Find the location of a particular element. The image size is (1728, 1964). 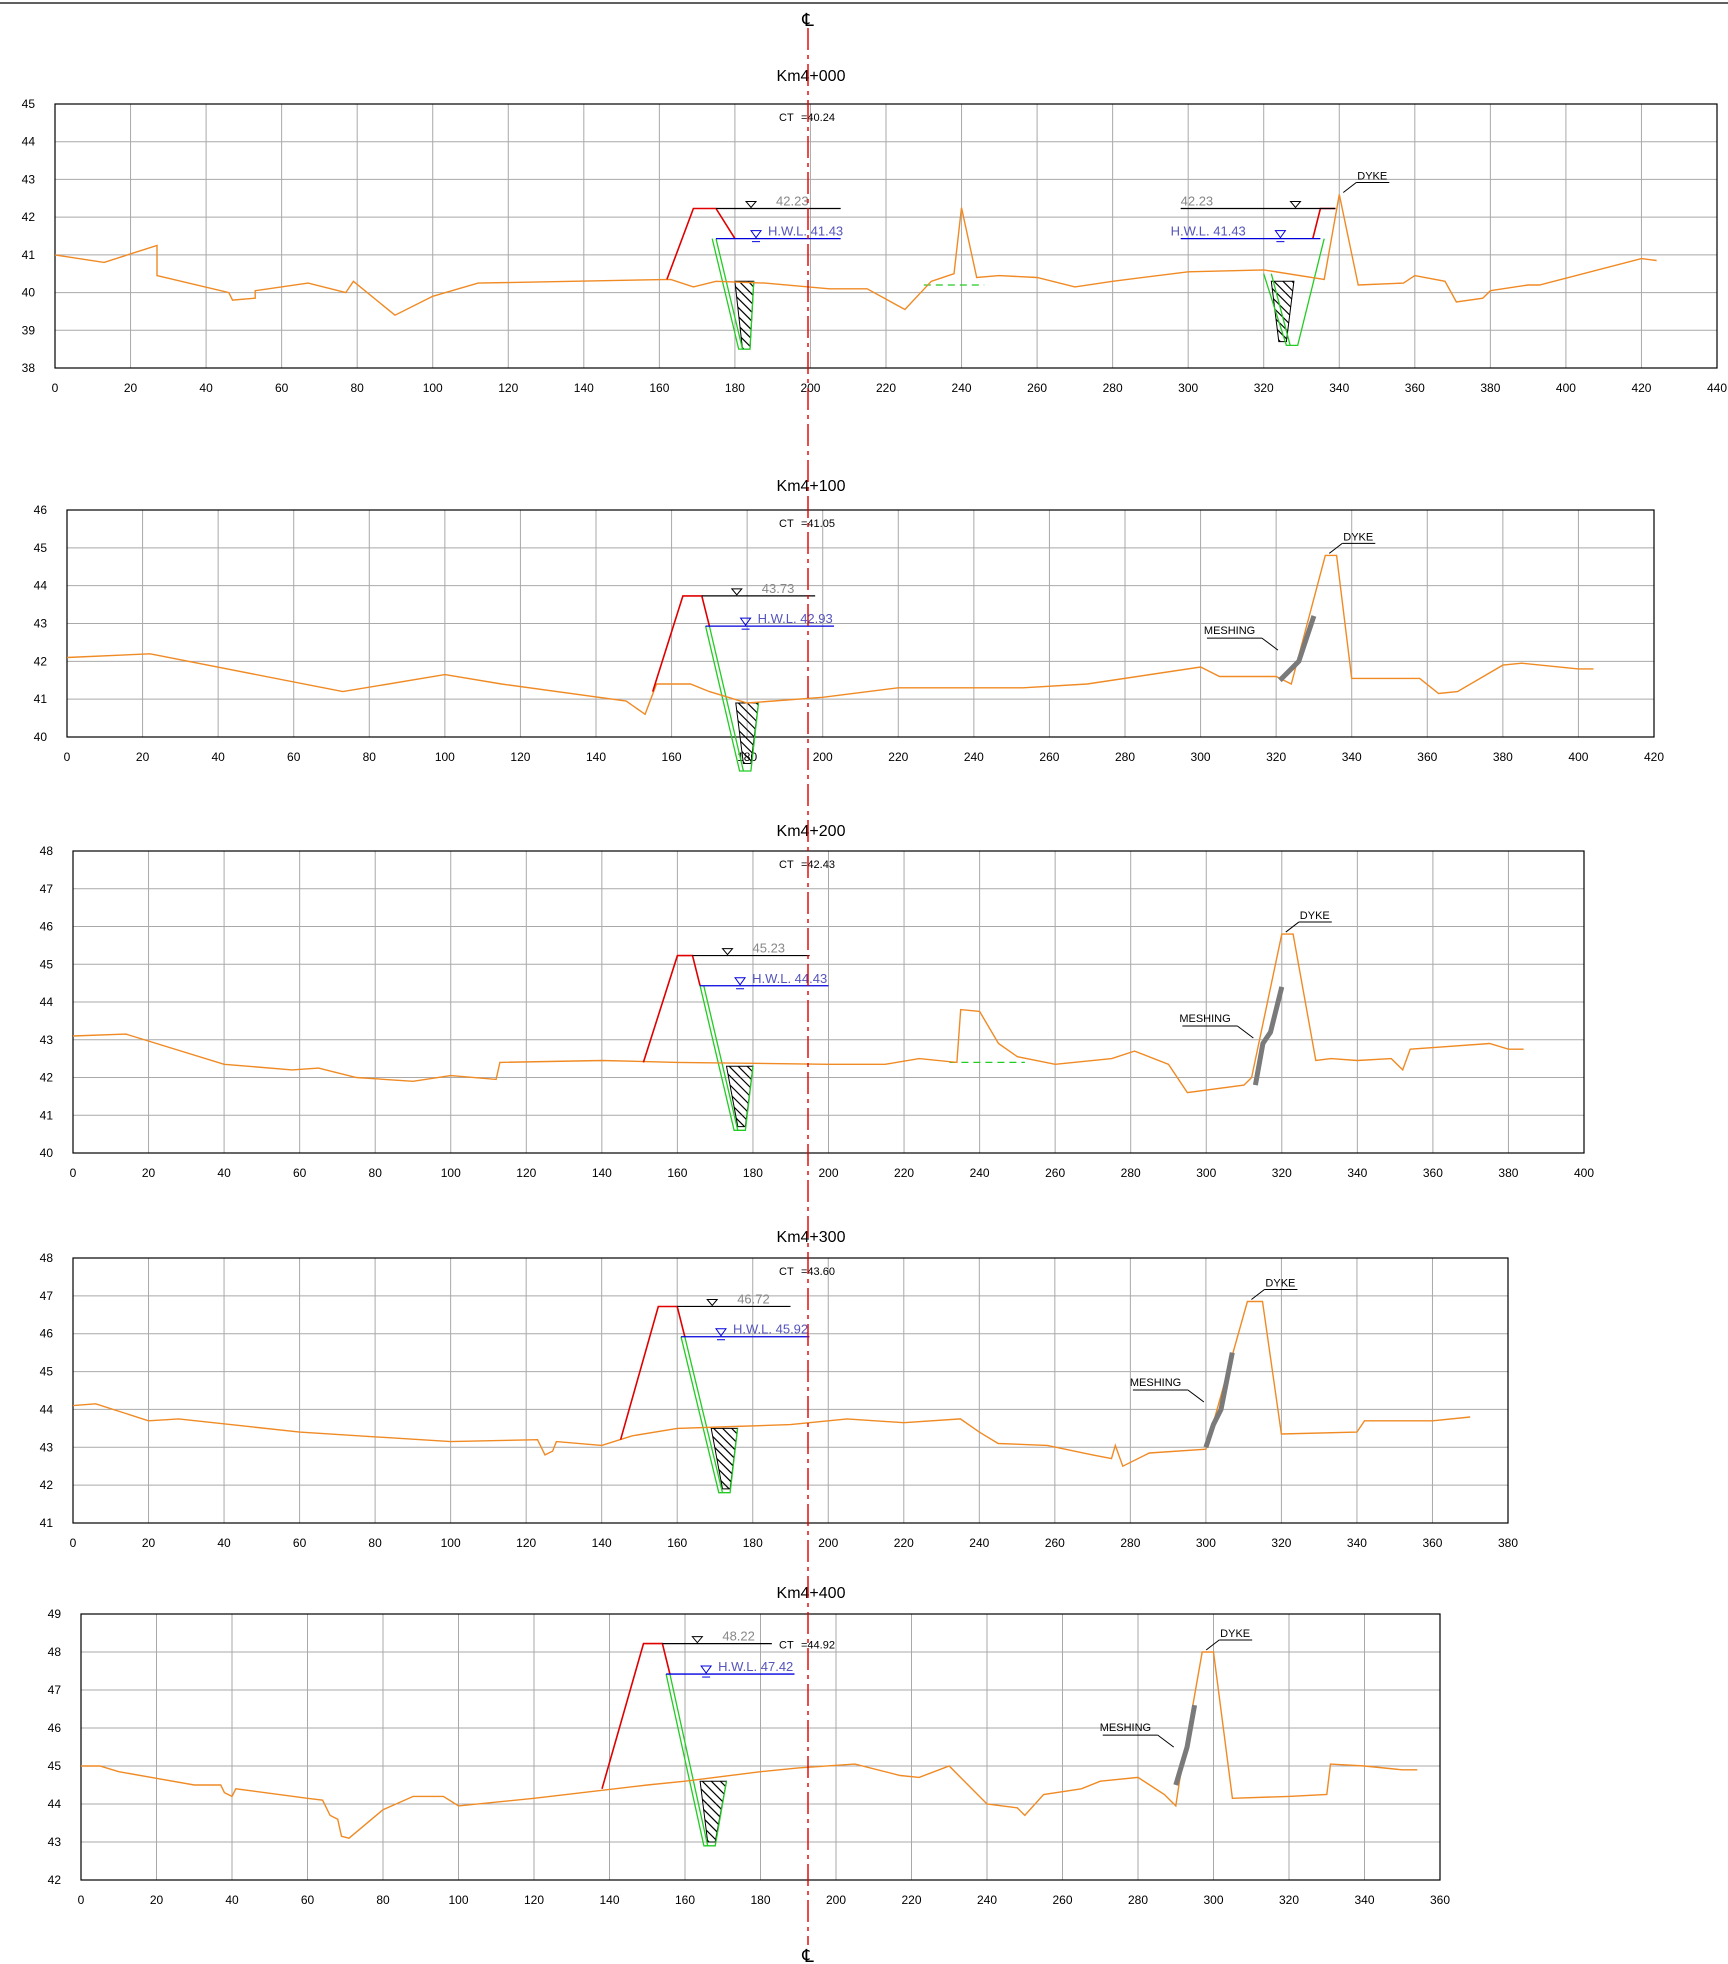

crest-level-label-left: 42.23 is located at coordinates (792, 200).